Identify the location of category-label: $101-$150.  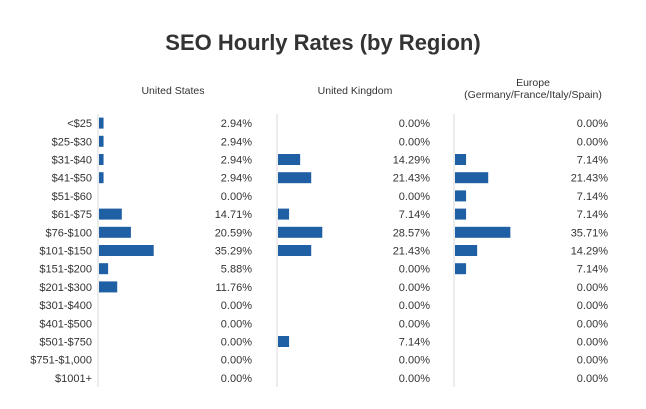
(65, 252).